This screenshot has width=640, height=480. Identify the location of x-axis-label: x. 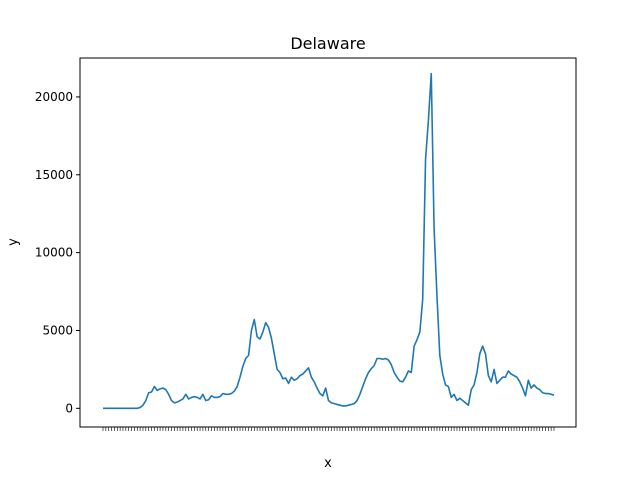
(328, 463).